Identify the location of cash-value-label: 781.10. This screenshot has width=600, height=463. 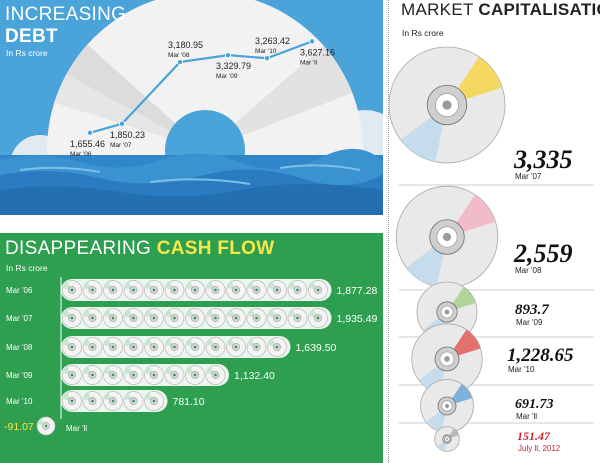
(189, 402).